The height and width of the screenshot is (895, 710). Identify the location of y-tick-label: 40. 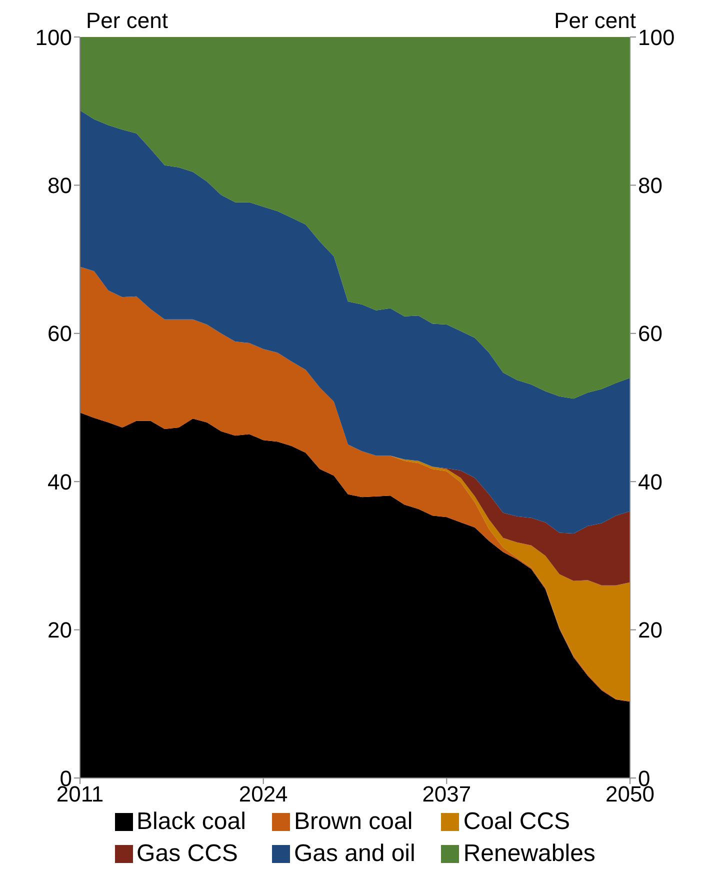
(60, 481).